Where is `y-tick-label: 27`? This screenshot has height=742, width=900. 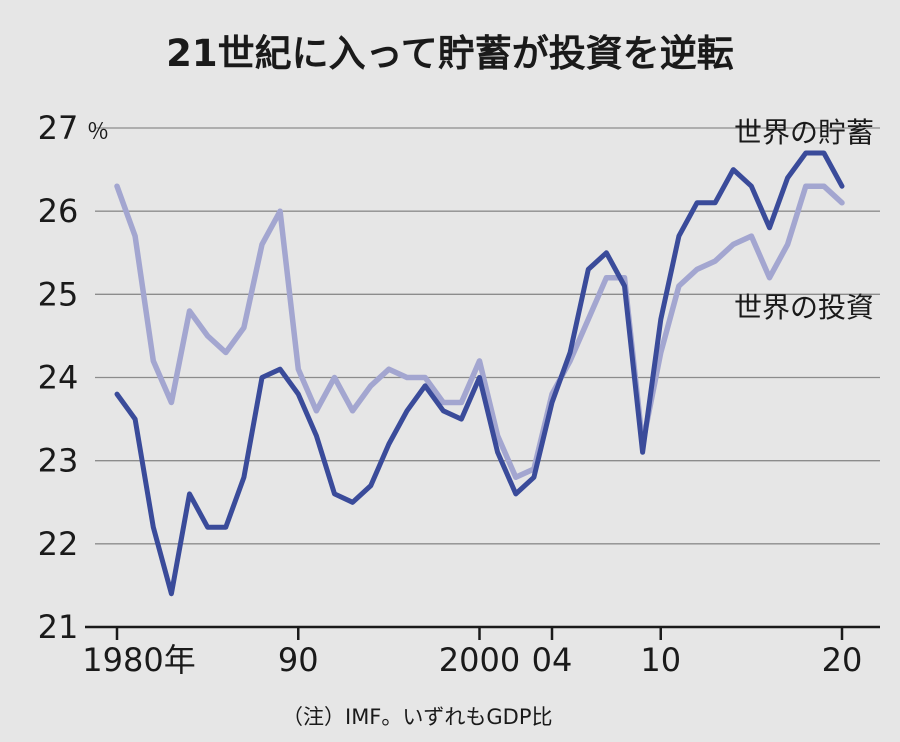
y-tick-label: 27 is located at coordinates (58, 128).